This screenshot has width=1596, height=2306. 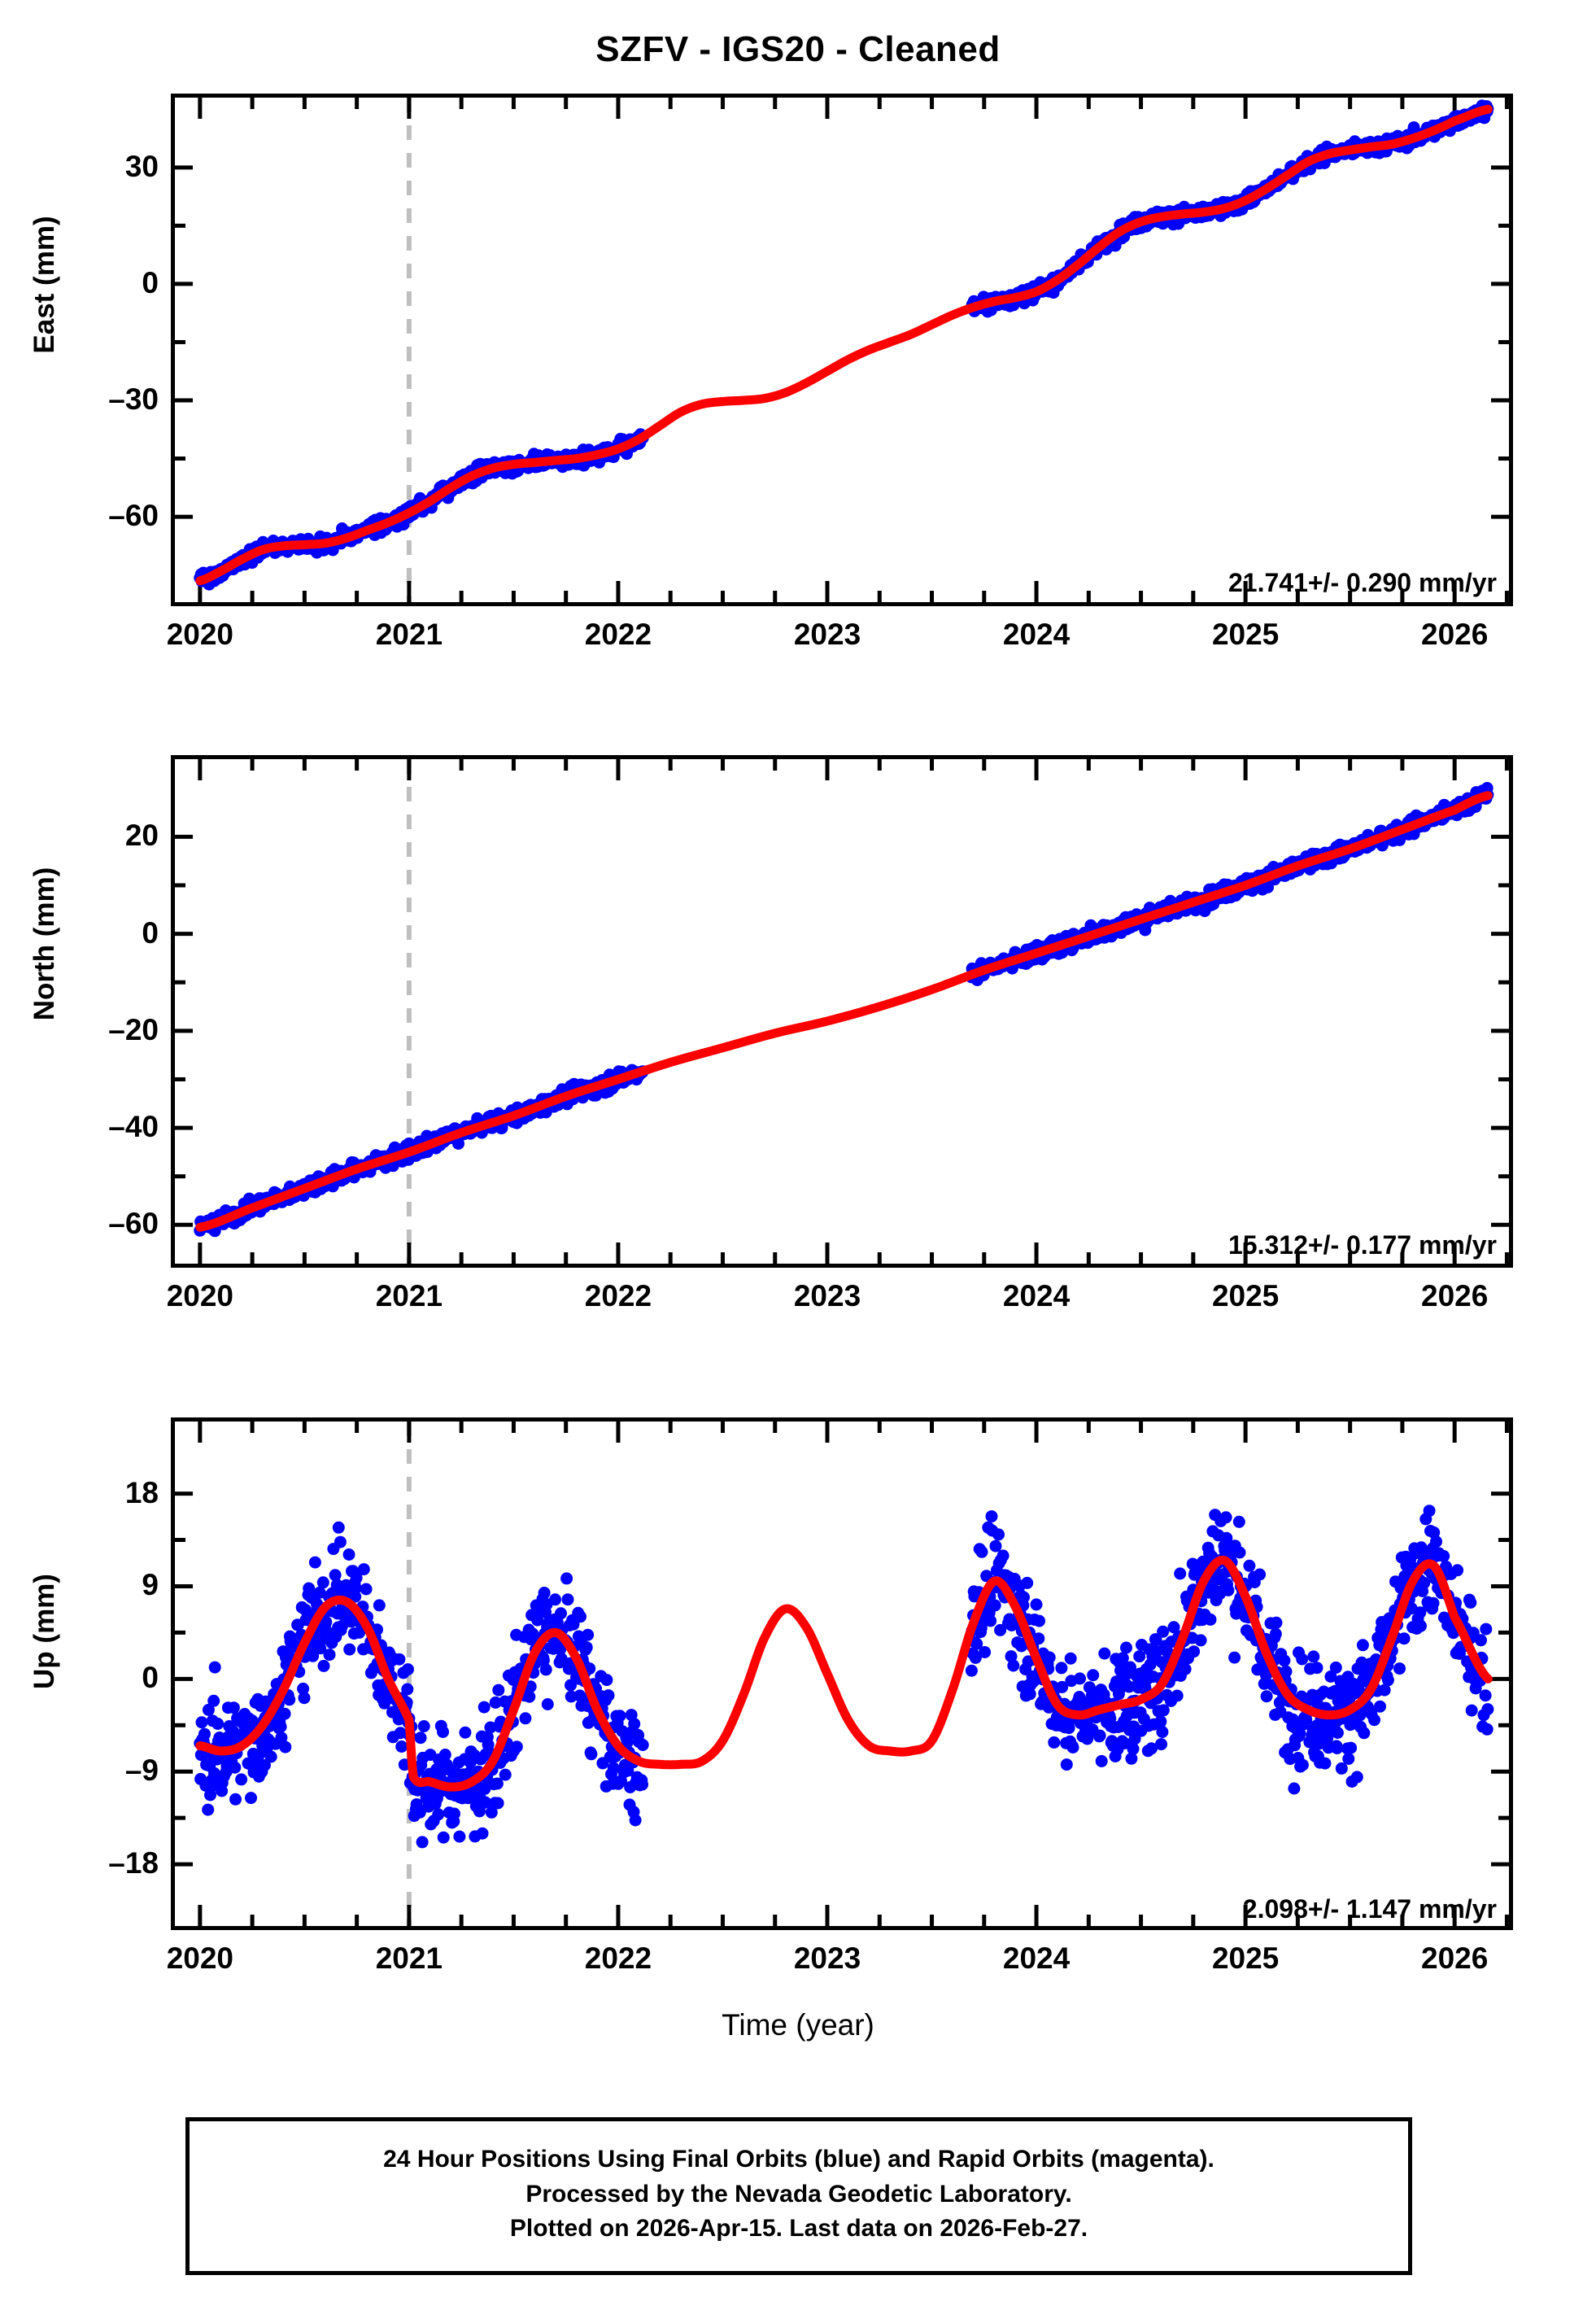 What do you see at coordinates (199, 1295) in the screenshot?
I see `north-x-tick-label: 2020` at bounding box center [199, 1295].